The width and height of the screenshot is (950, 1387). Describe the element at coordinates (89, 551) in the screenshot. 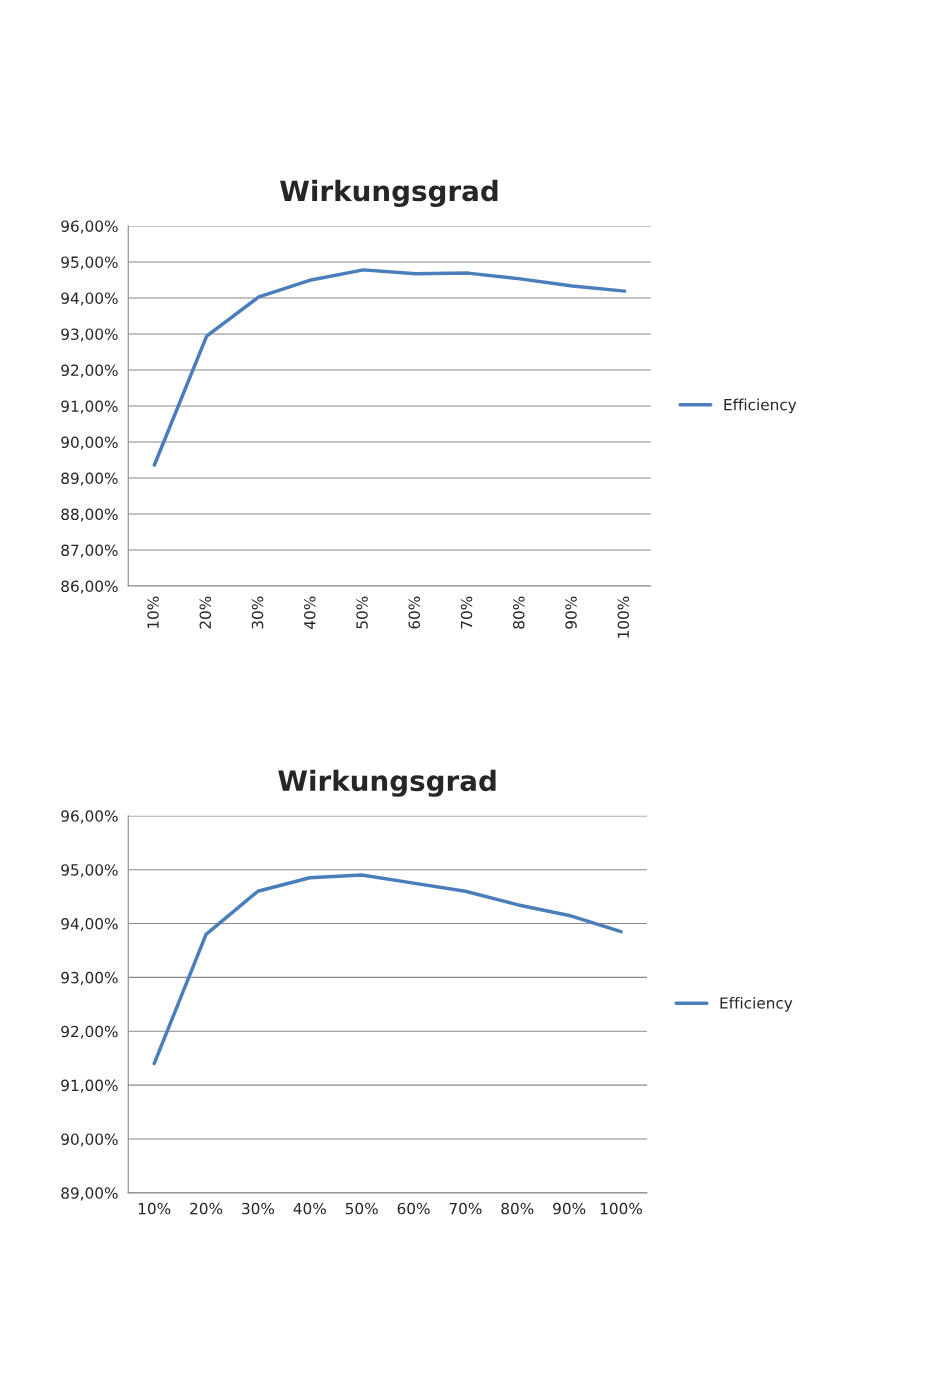

I see `y-tick-label: 87,00%` at that location.